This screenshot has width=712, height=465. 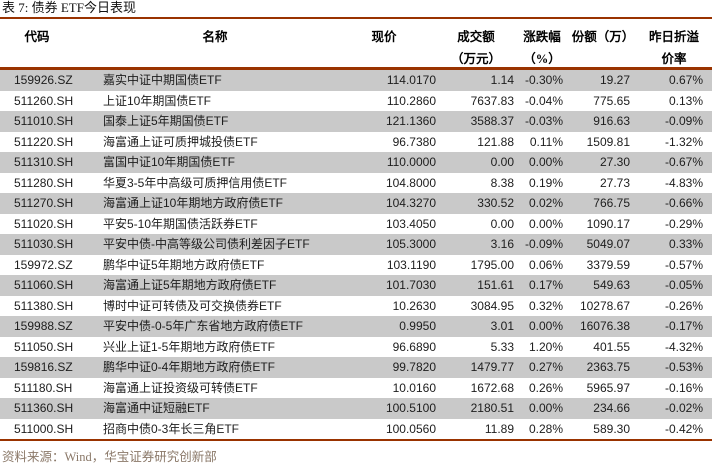 What do you see at coordinates (356, 9) in the screenshot?
I see `table-title: 表 7: 债券 ETF今日表现` at bounding box center [356, 9].